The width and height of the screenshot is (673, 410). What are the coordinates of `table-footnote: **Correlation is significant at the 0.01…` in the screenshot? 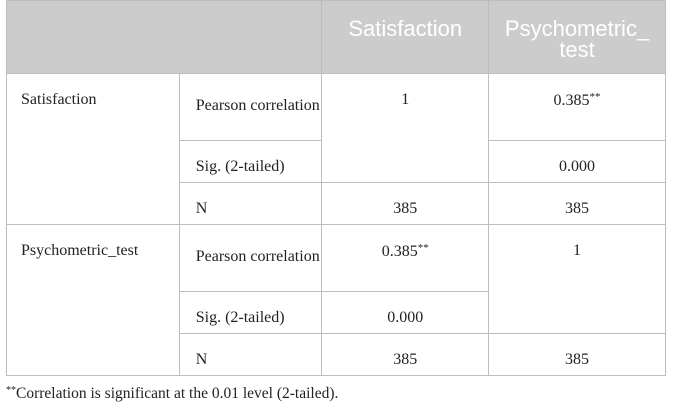 It's located at (172, 394).